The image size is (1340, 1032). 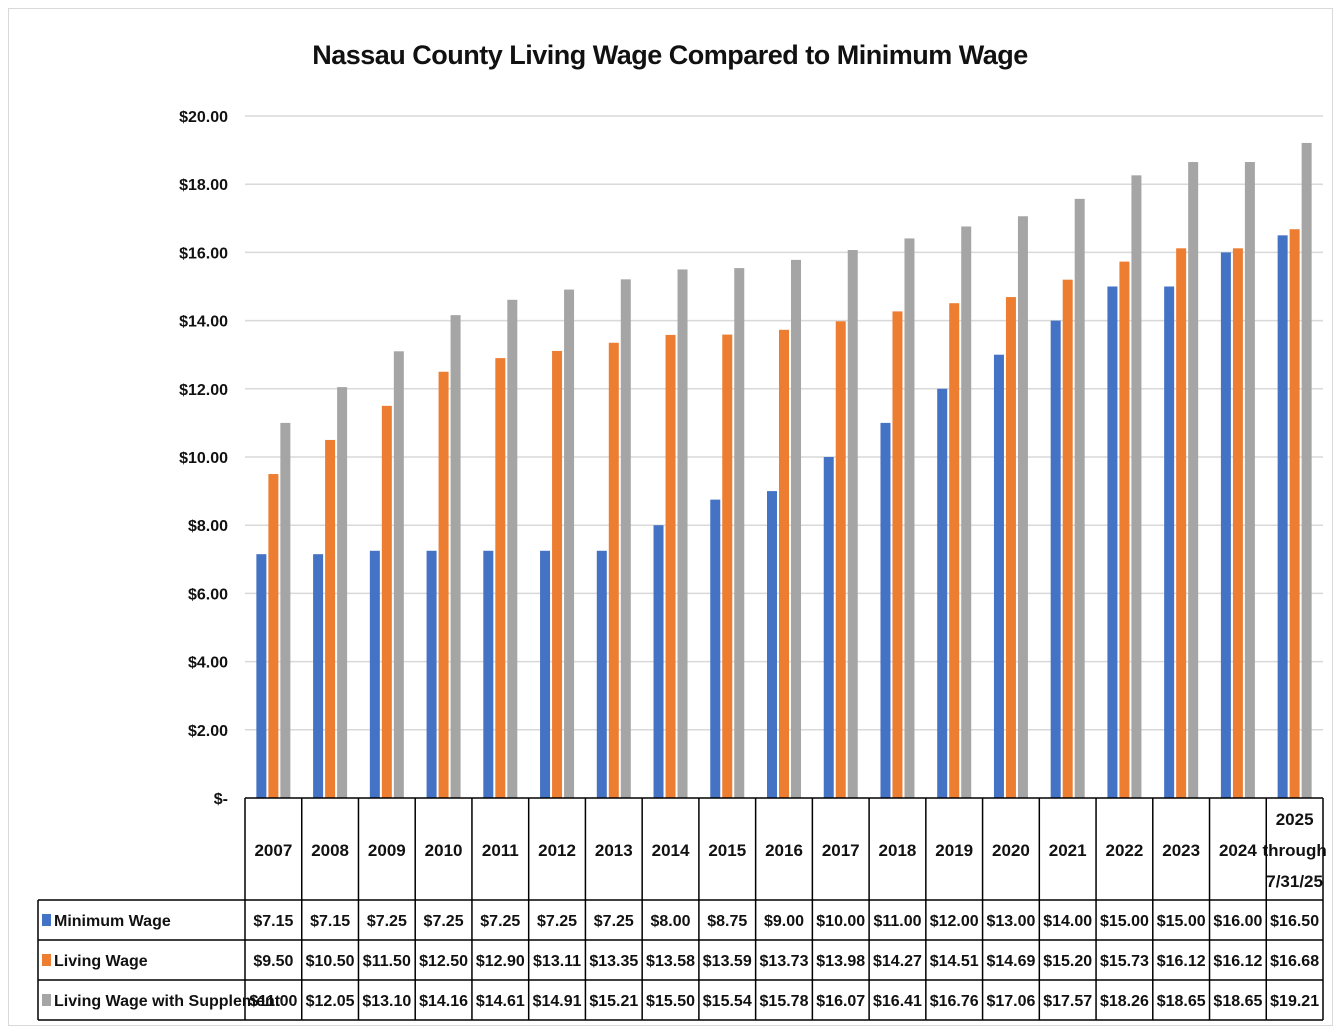 I want to click on table-cell: $13.98, so click(x=840, y=961).